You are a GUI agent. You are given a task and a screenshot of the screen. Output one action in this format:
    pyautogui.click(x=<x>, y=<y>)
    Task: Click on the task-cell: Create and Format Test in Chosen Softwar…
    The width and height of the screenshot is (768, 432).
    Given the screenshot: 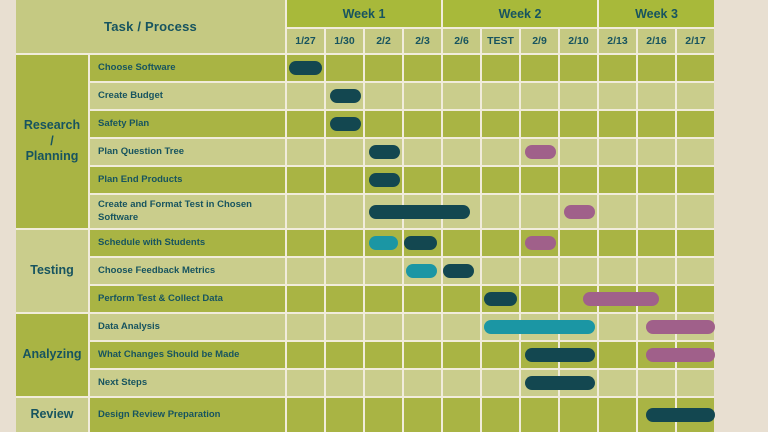 What is the action you would take?
    pyautogui.click(x=187, y=211)
    